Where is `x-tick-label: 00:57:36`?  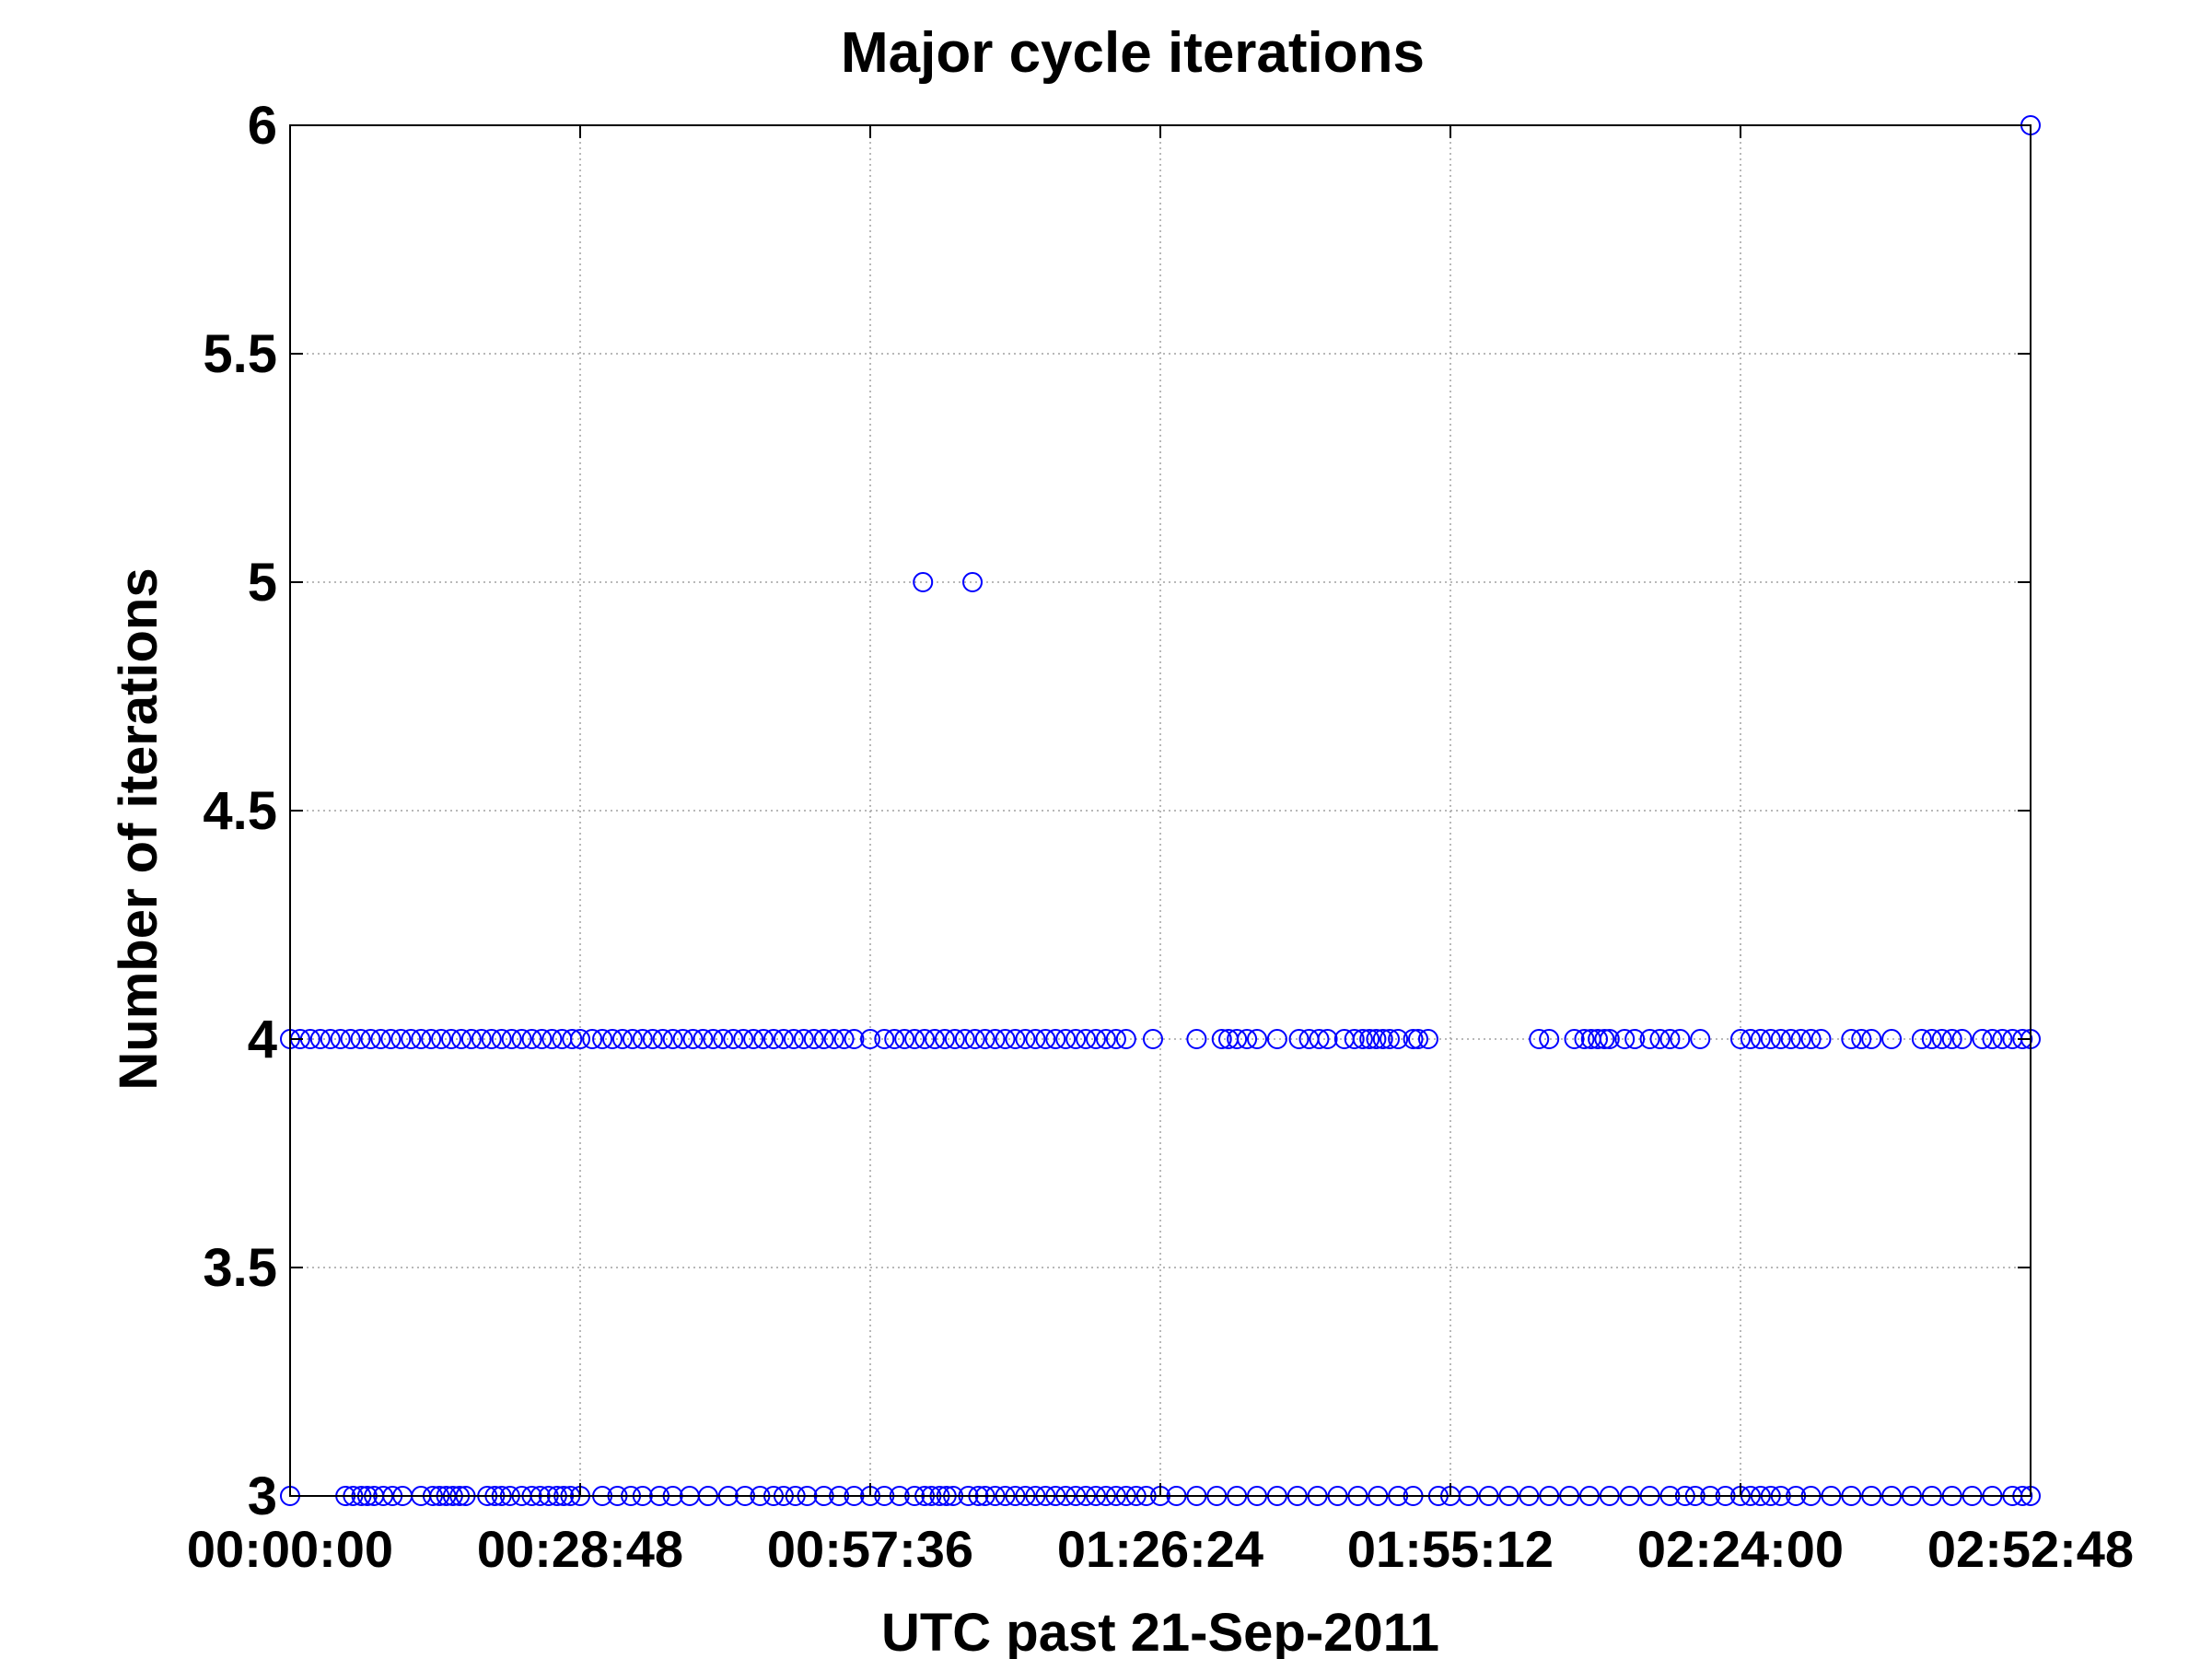 x-tick-label: 00:57:36 is located at coordinates (870, 1549).